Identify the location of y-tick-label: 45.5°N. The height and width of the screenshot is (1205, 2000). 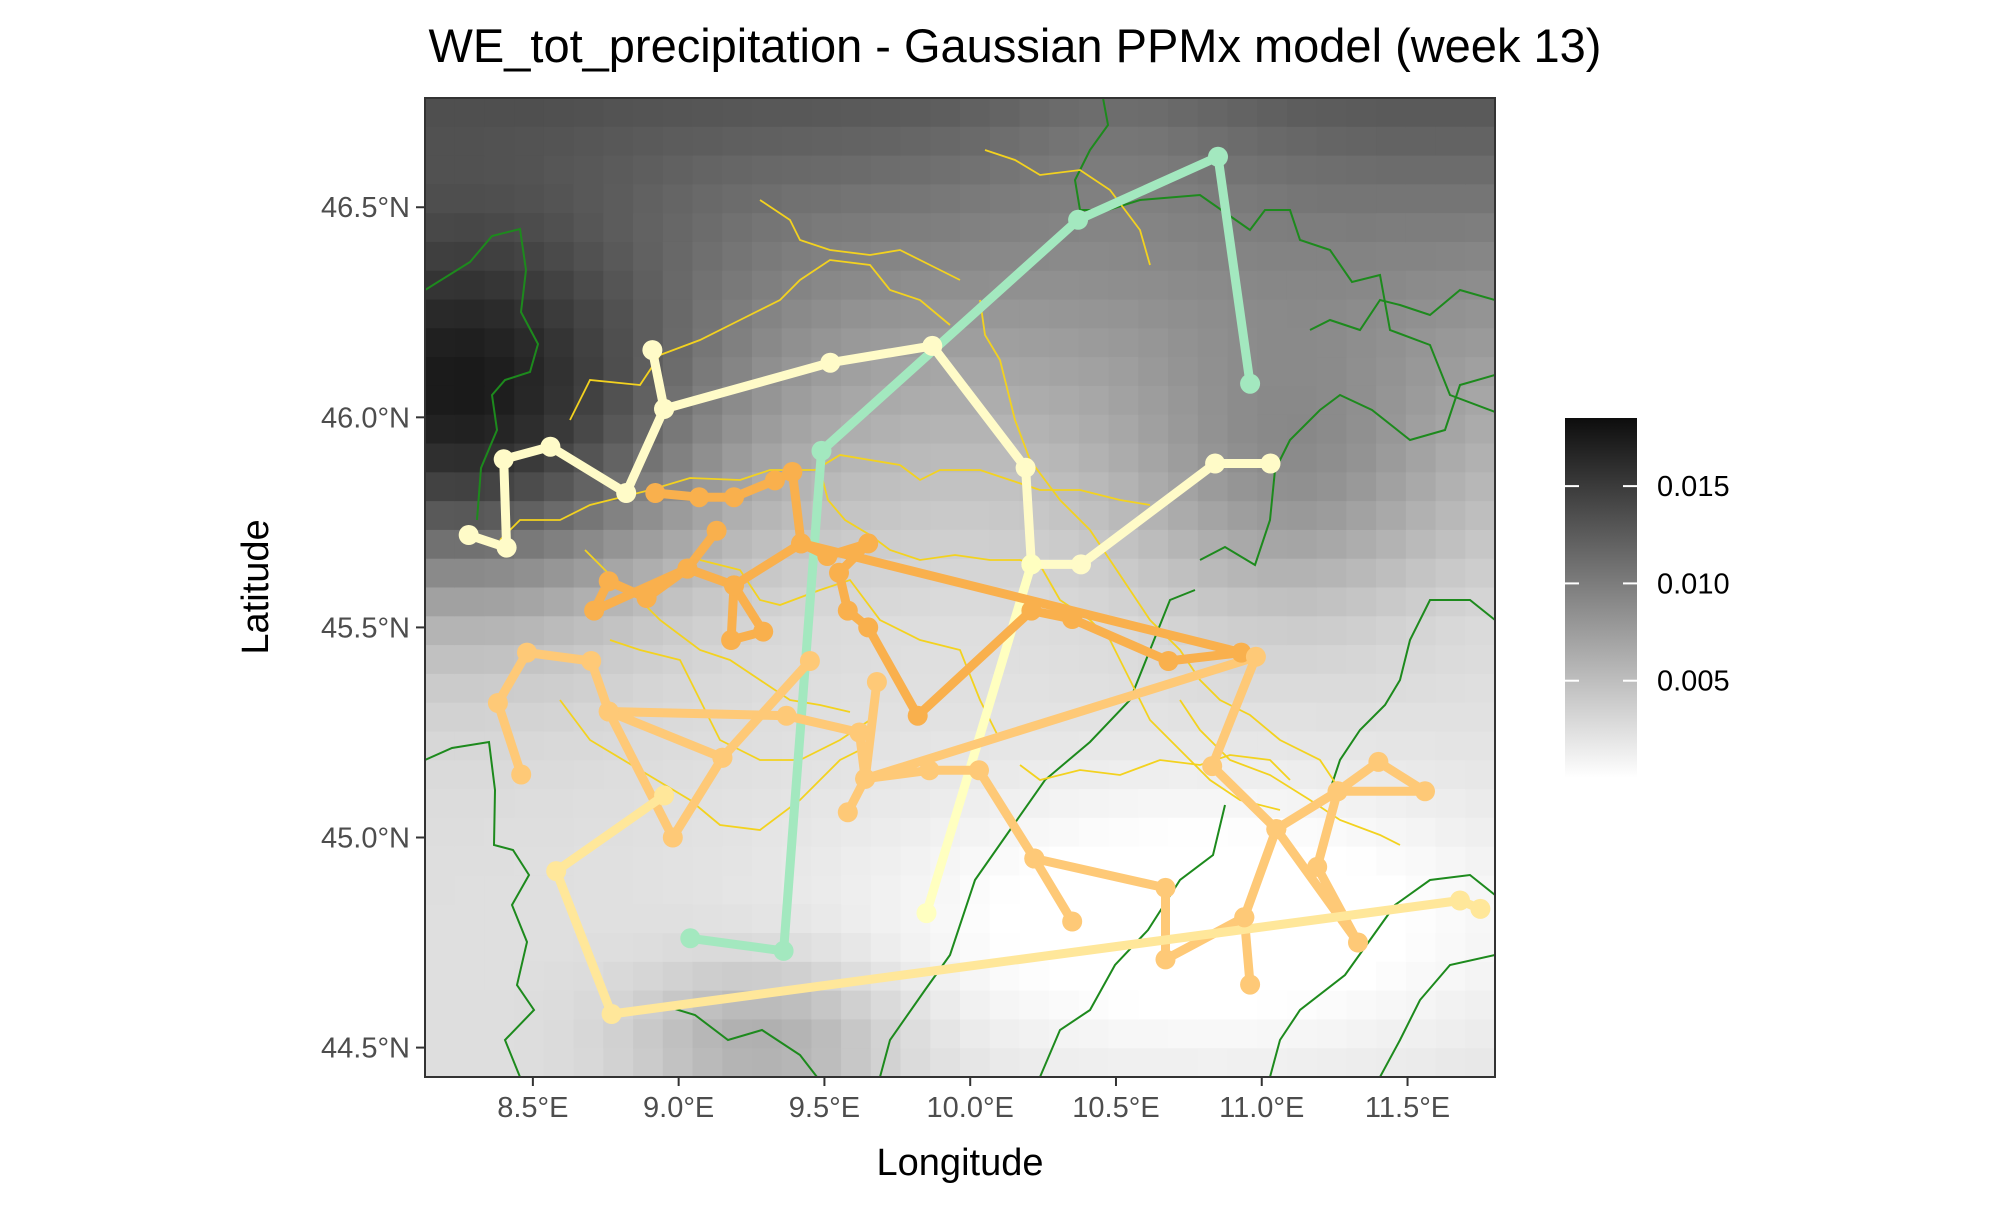
(365, 628).